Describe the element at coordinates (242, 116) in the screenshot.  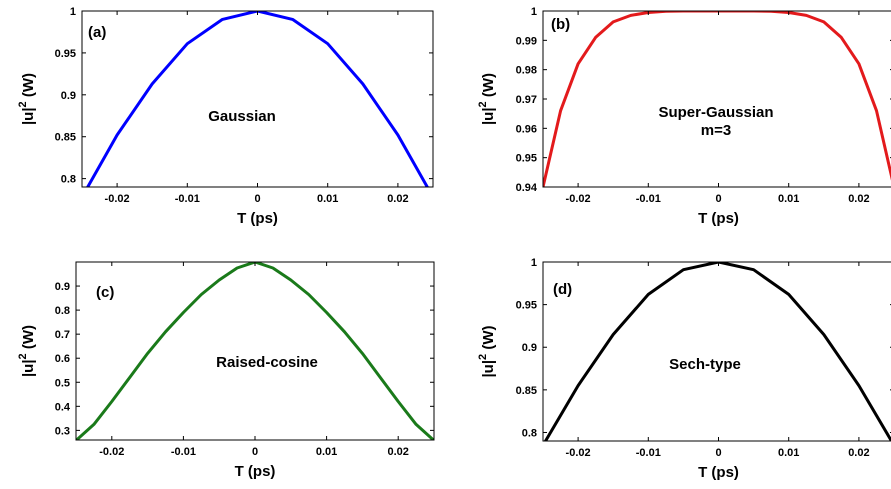
I see `pulse-shape-annotation: Gaussian` at that location.